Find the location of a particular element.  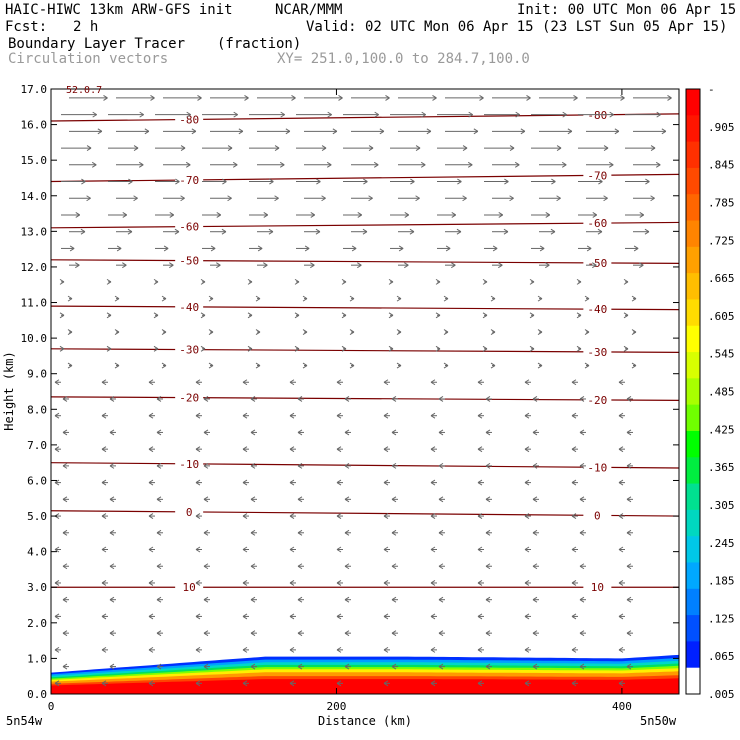

y-tick-label: 10.0 is located at coordinates (34, 338).